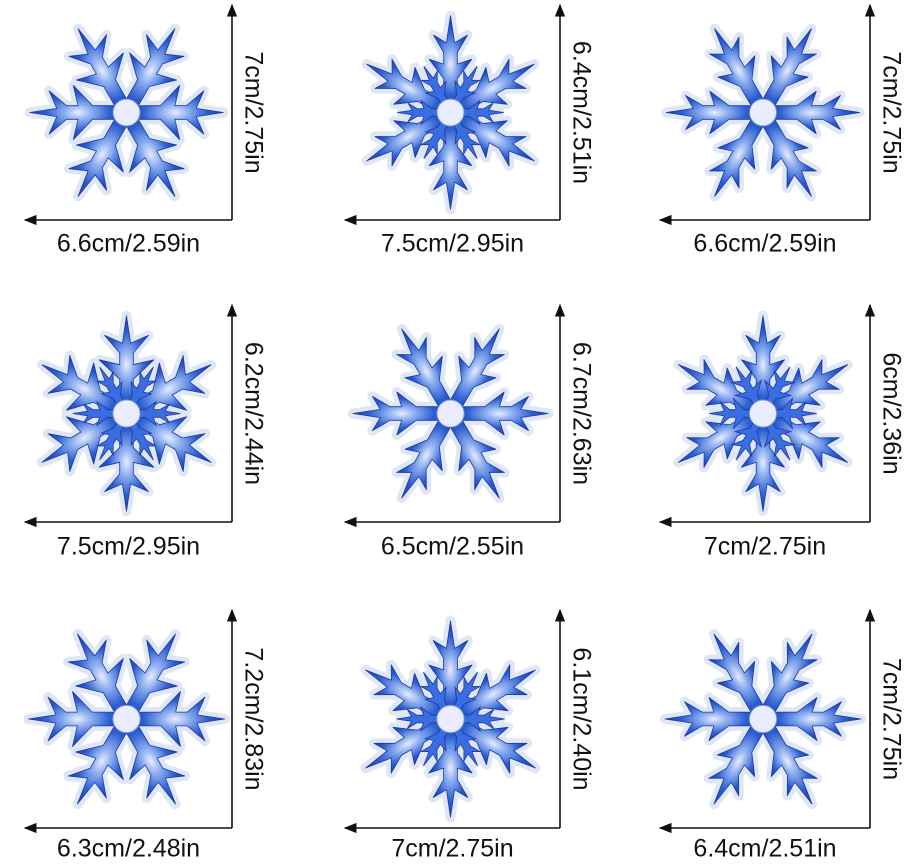 Image resolution: width=907 pixels, height=868 pixels. Describe the element at coordinates (128, 849) in the screenshot. I see `width-label: 6.3cm/2.48in` at that location.